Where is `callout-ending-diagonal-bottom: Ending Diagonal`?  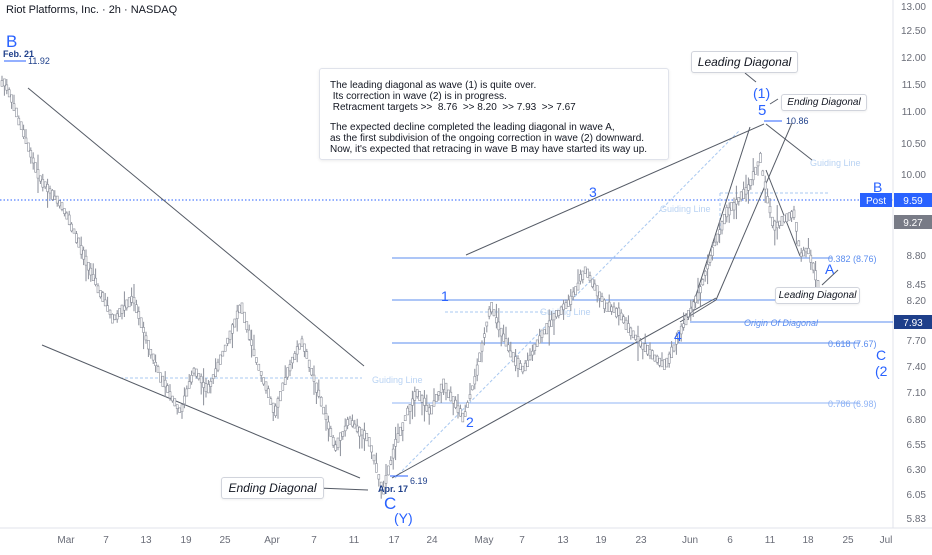
callout-ending-diagonal-bottom: Ending Diagonal is located at coordinates (272, 488).